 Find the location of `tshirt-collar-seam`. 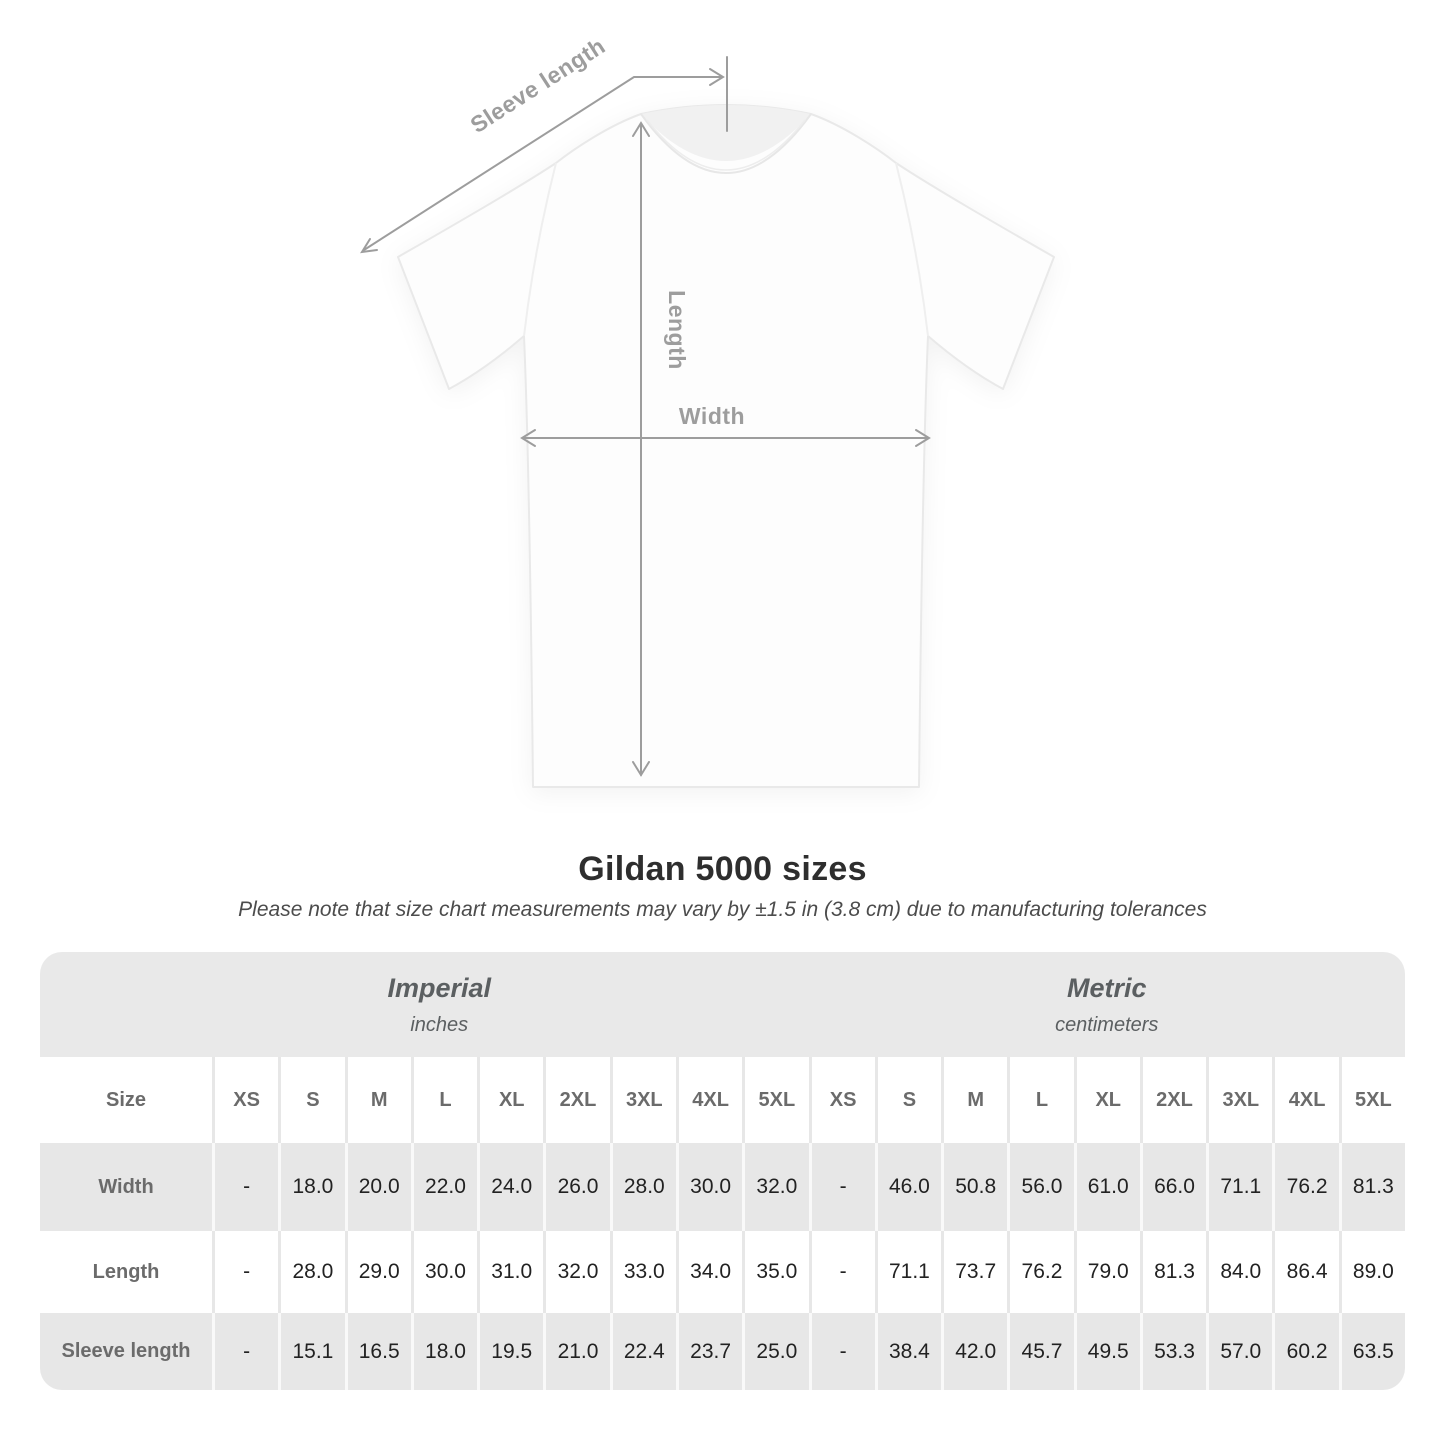

tshirt-collar-seam is located at coordinates (726, 143).